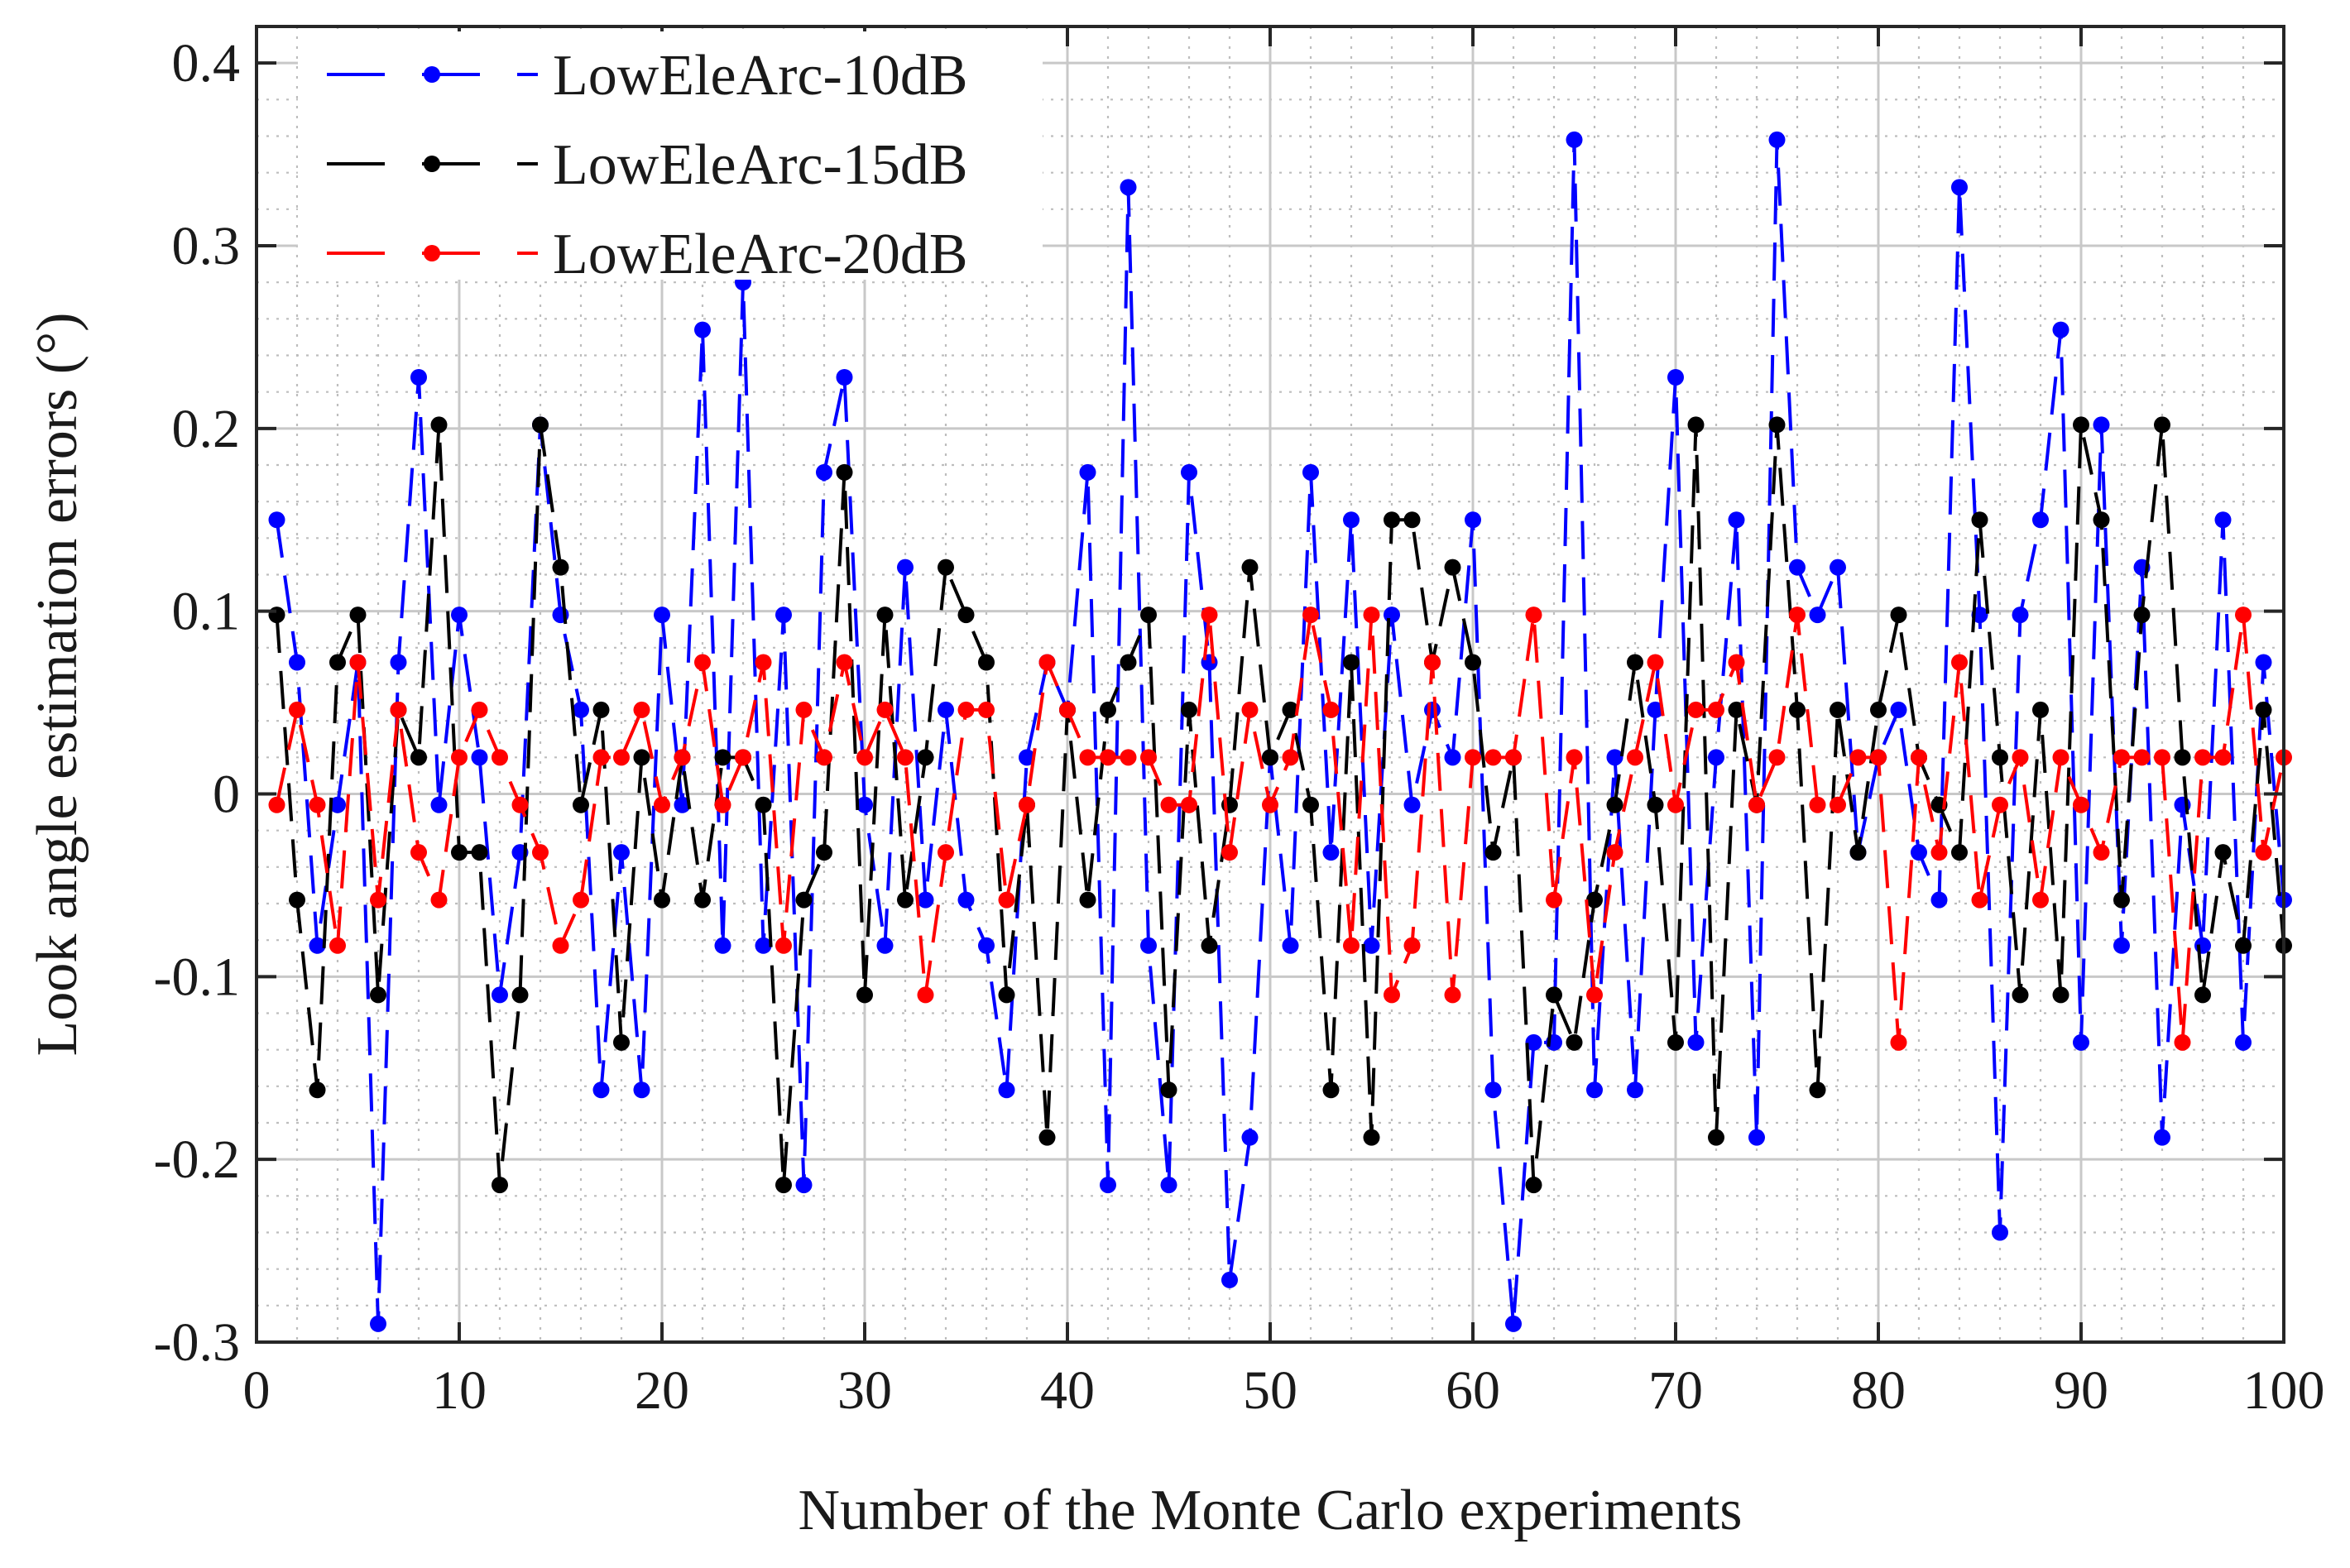 The width and height of the screenshot is (2350, 1568). Describe the element at coordinates (257, 1391) in the screenshot. I see `x-tick-label: 0` at that location.